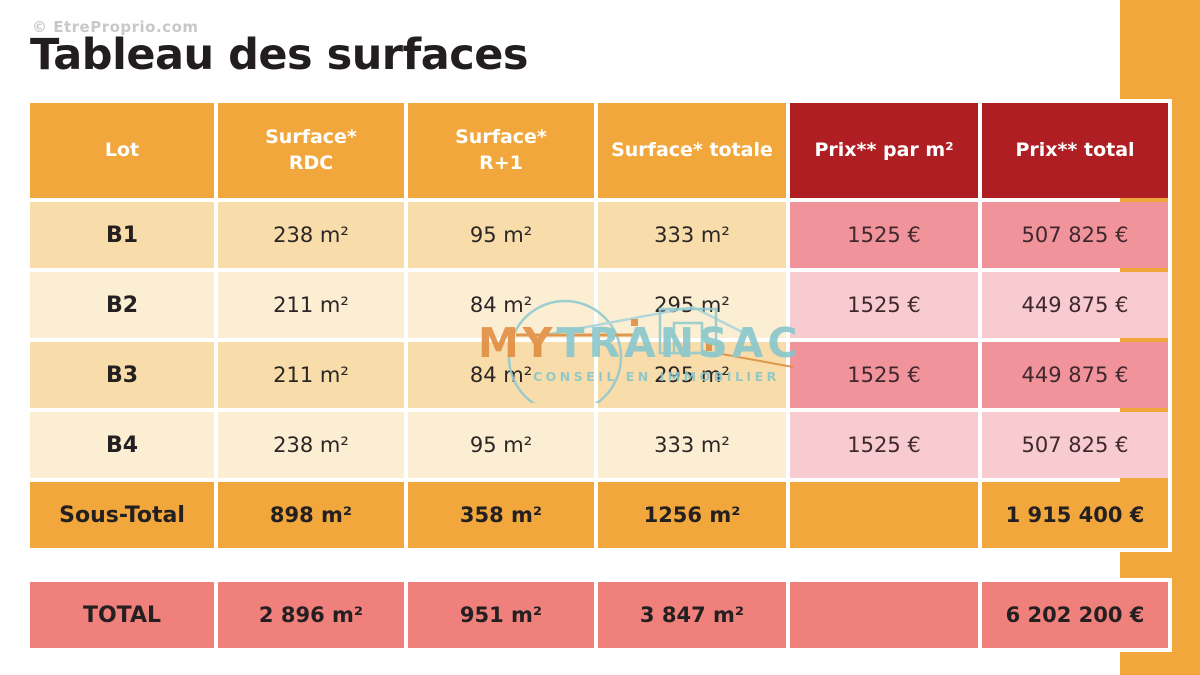 The height and width of the screenshot is (675, 1200). I want to click on cell-b4-rdc: 238 m², so click(311, 445).